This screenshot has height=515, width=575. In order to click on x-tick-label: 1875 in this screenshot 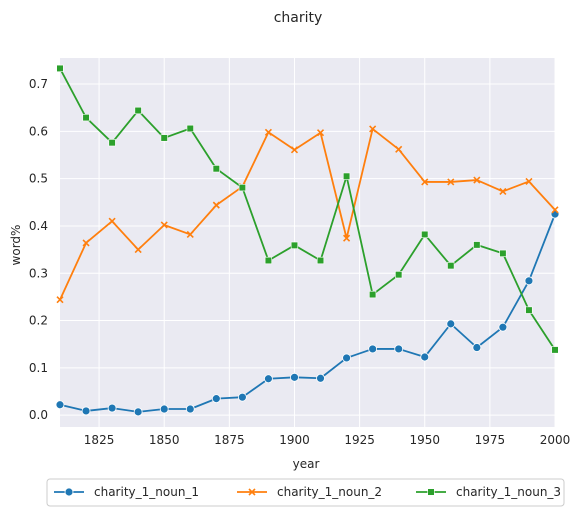, I will do `click(229, 440)`.